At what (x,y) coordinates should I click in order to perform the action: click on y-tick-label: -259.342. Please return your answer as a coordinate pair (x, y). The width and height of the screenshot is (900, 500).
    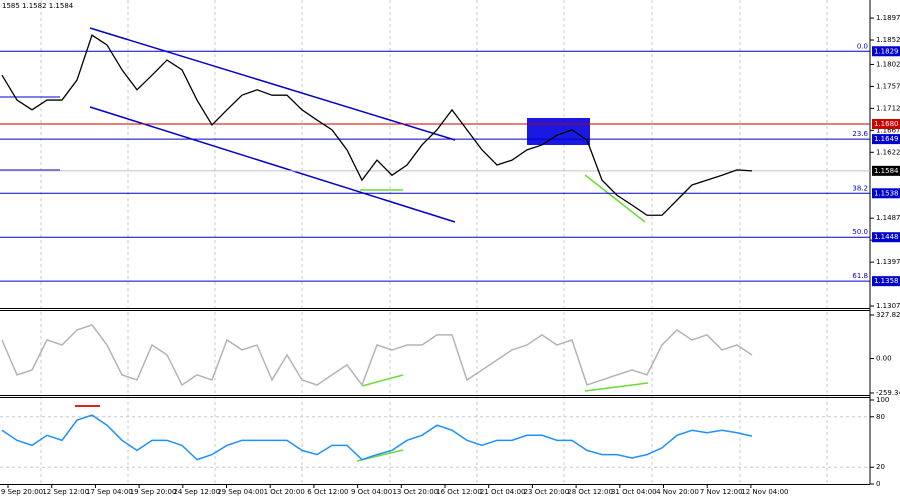
    Looking at the image, I should click on (888, 393).